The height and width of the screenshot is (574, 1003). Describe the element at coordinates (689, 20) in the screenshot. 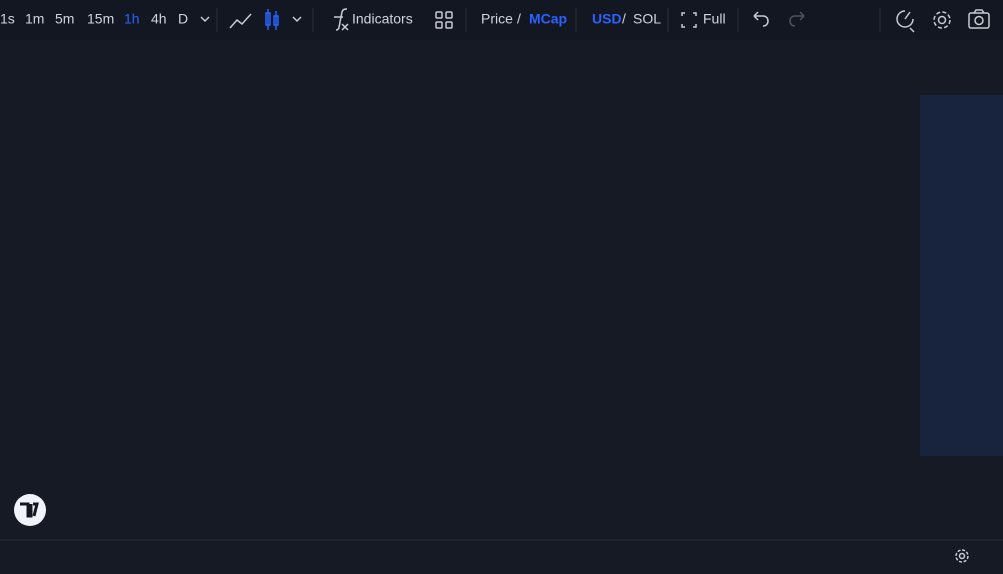

I see `fullscreen-icon` at that location.